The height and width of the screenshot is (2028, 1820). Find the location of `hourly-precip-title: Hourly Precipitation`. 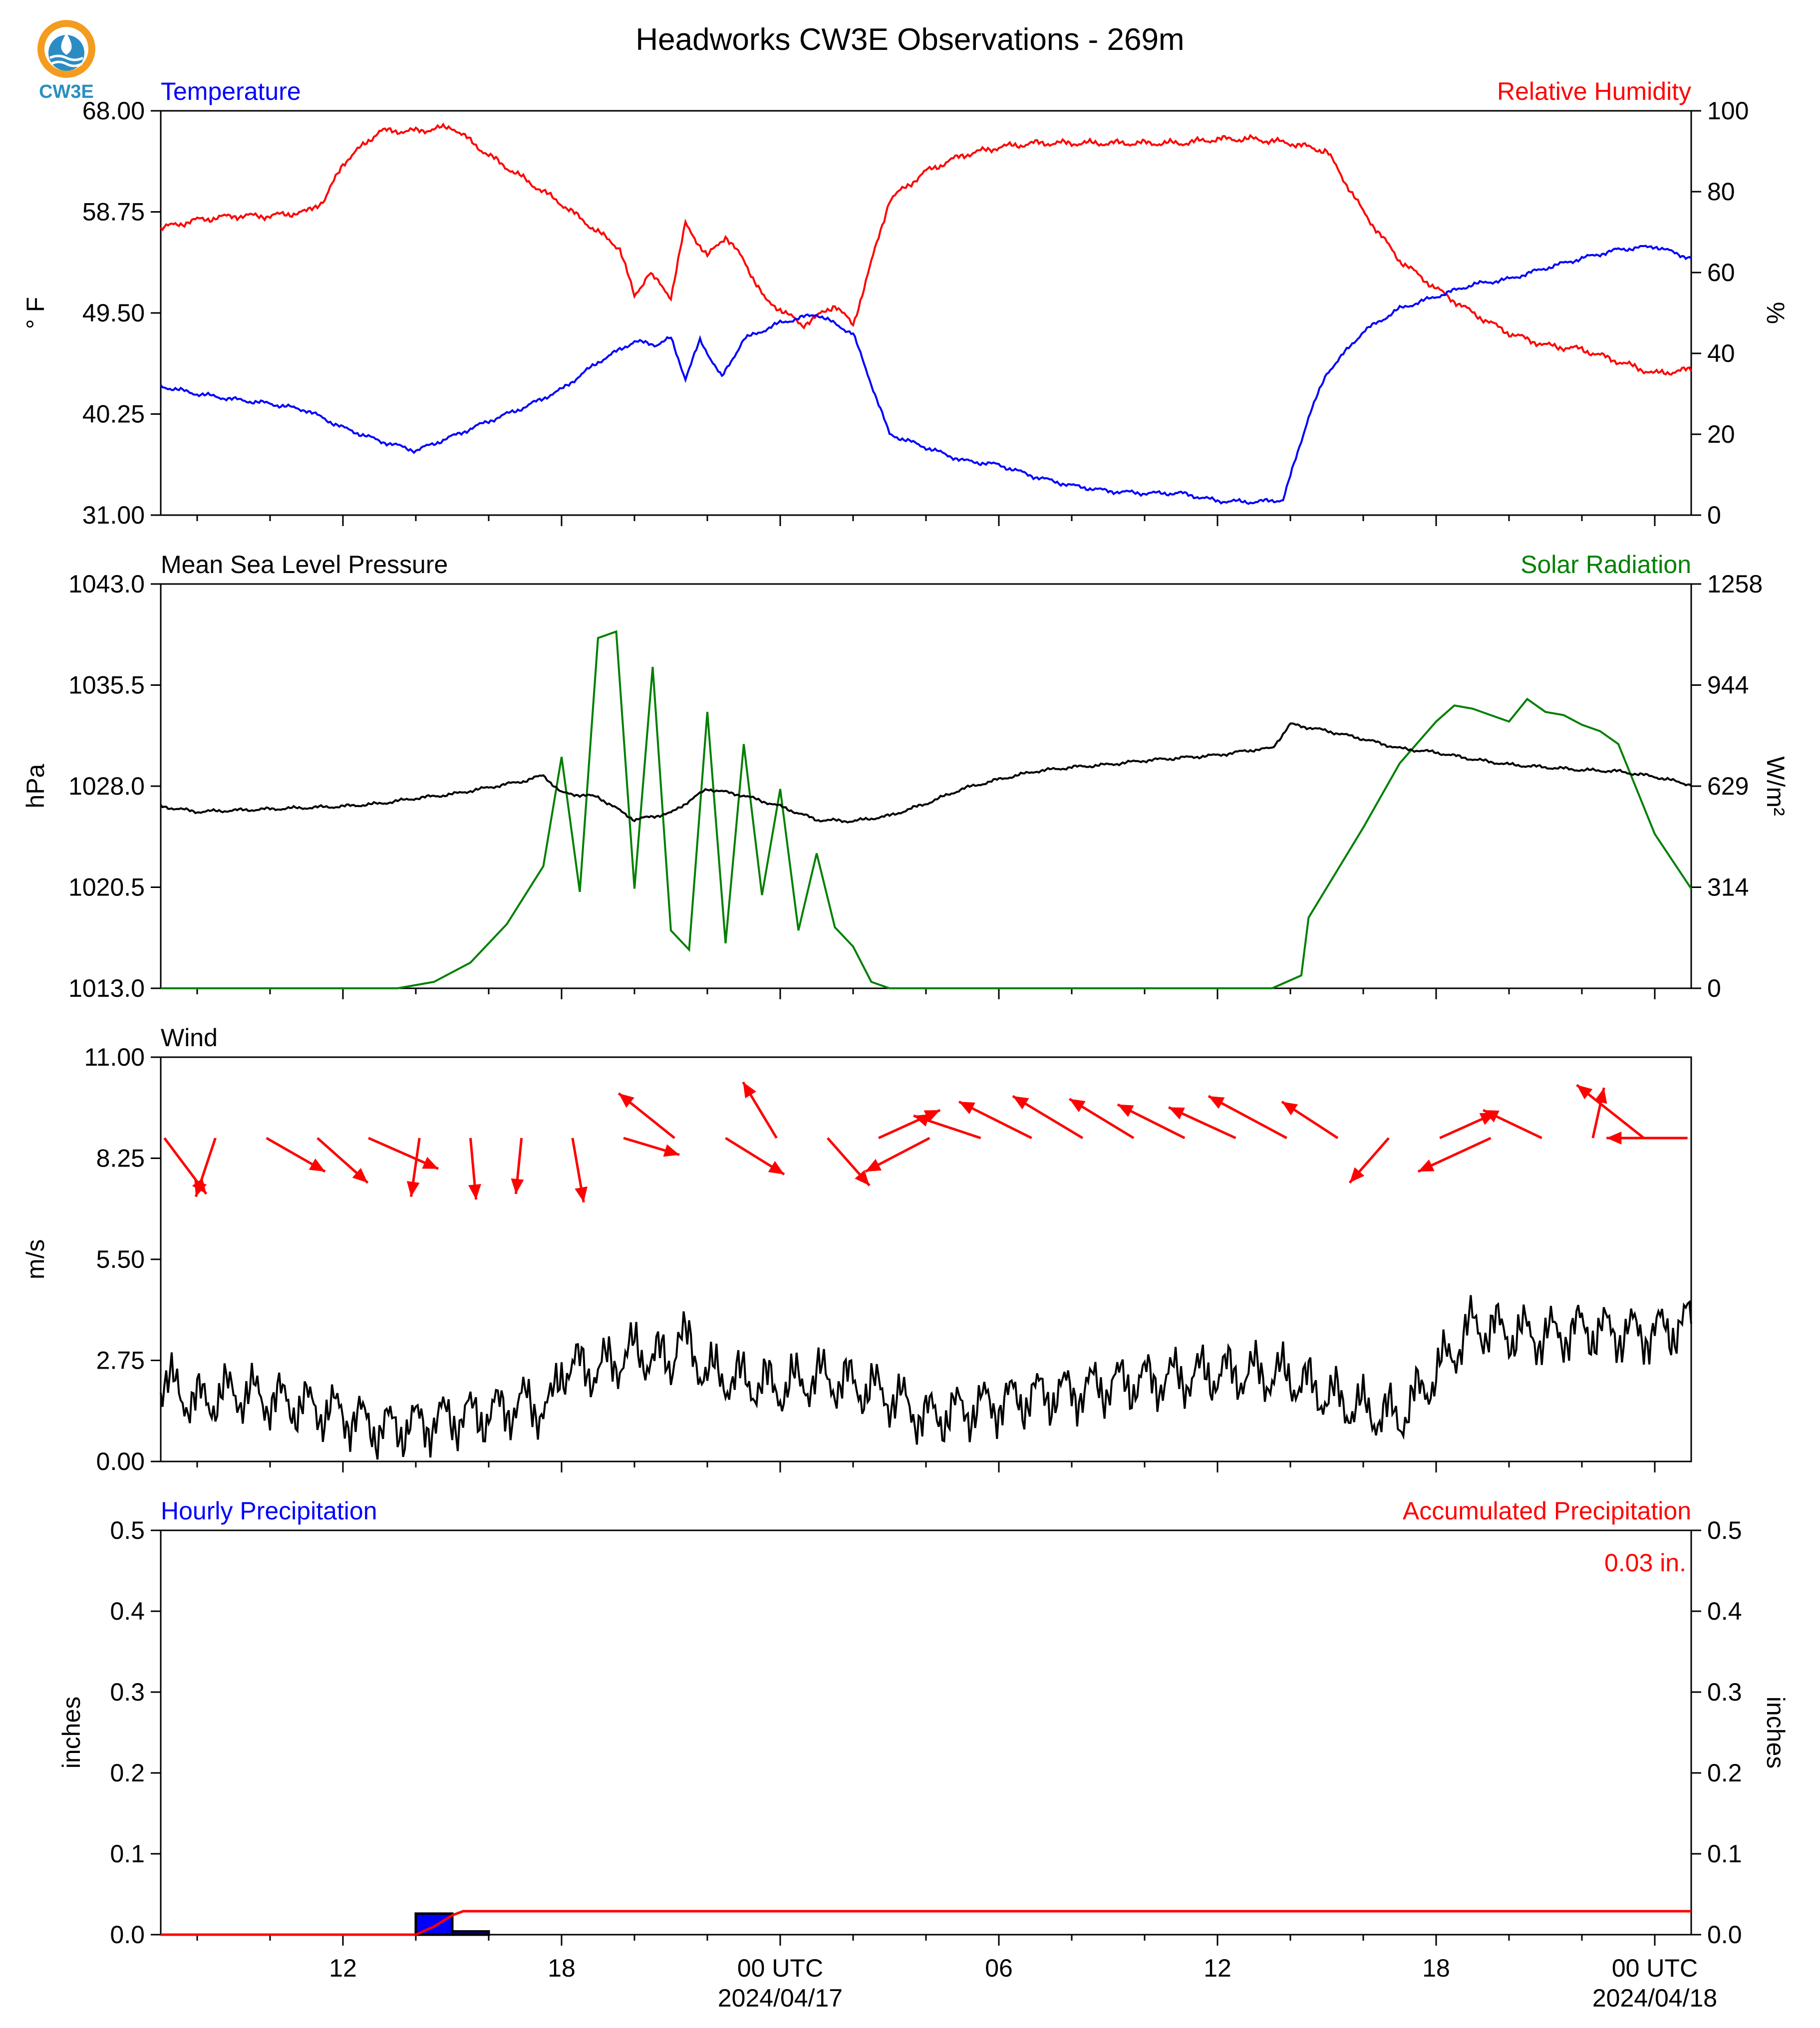

hourly-precip-title: Hourly Precipitation is located at coordinates (269, 1511).